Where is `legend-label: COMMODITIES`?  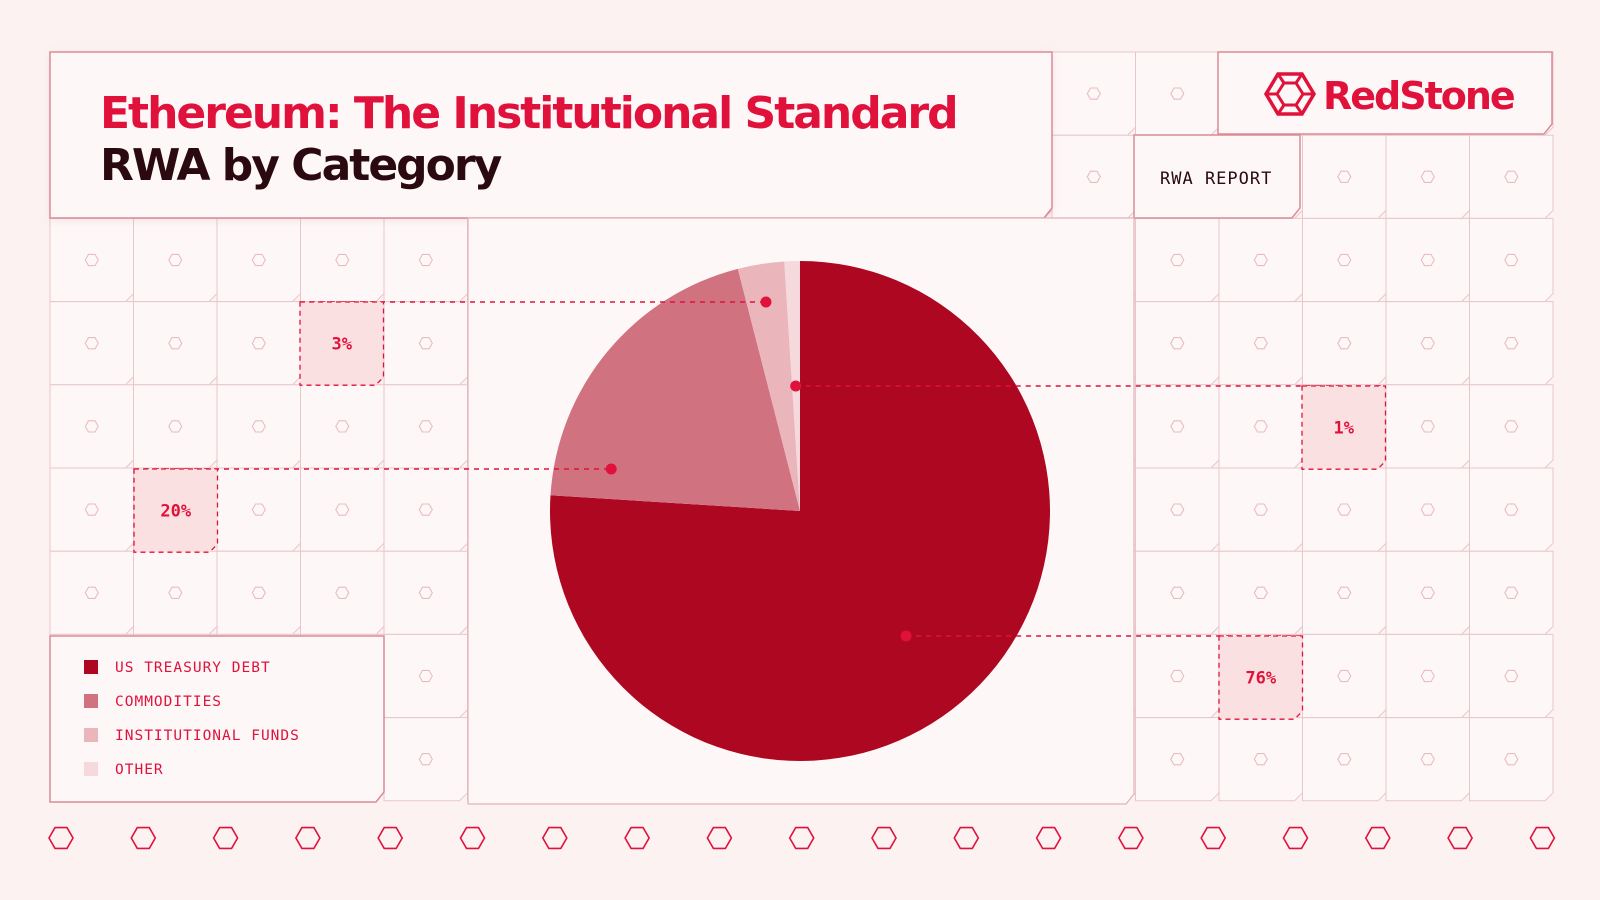
legend-label: COMMODITIES is located at coordinates (168, 702).